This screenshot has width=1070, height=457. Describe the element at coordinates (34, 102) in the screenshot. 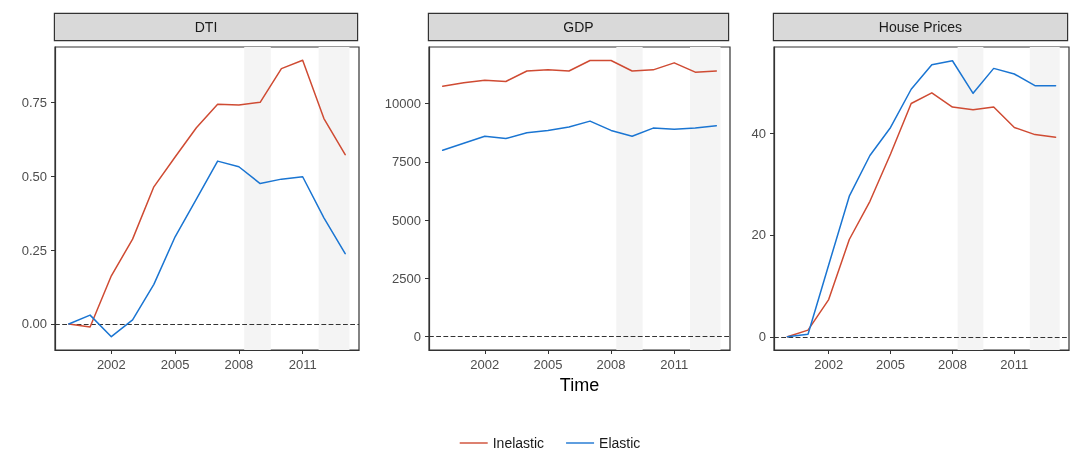

I see `y-tick-label: 0.75` at that location.